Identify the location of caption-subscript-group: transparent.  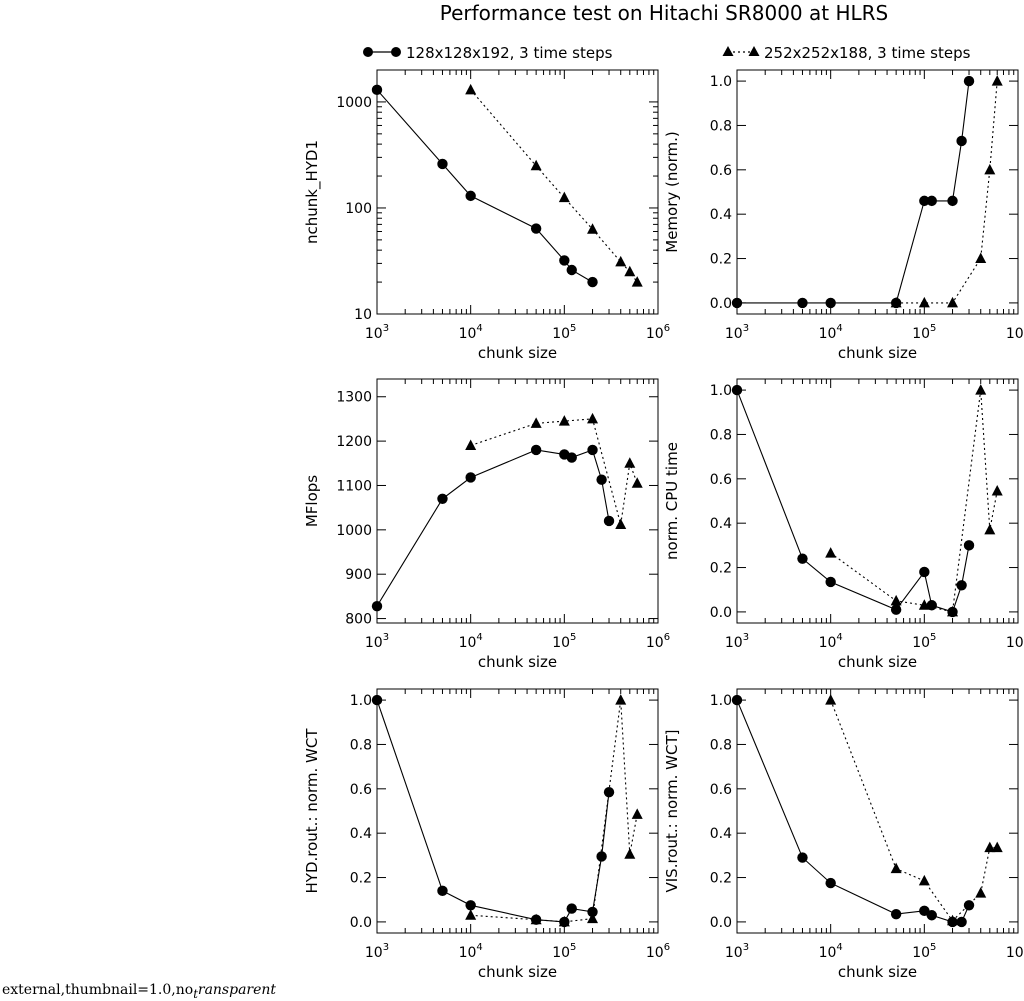
(235, 991).